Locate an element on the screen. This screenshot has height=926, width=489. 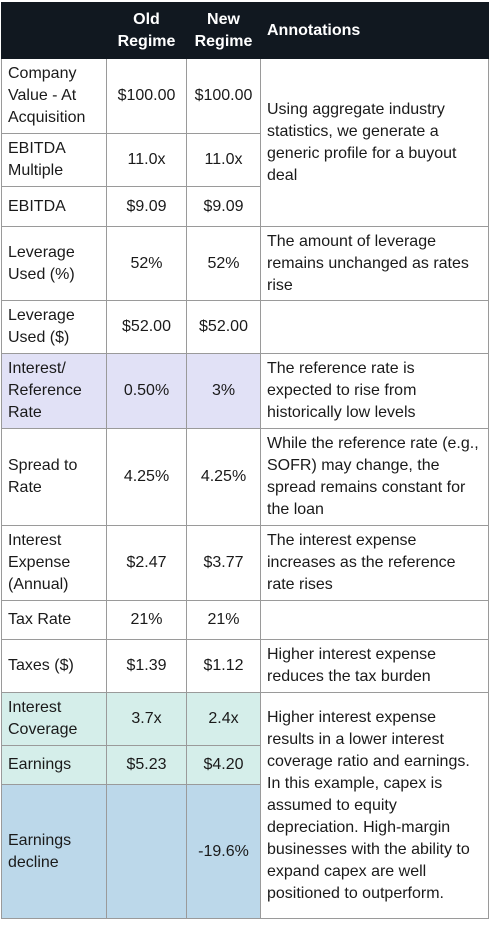
new-value: $3.77 is located at coordinates (223, 563).